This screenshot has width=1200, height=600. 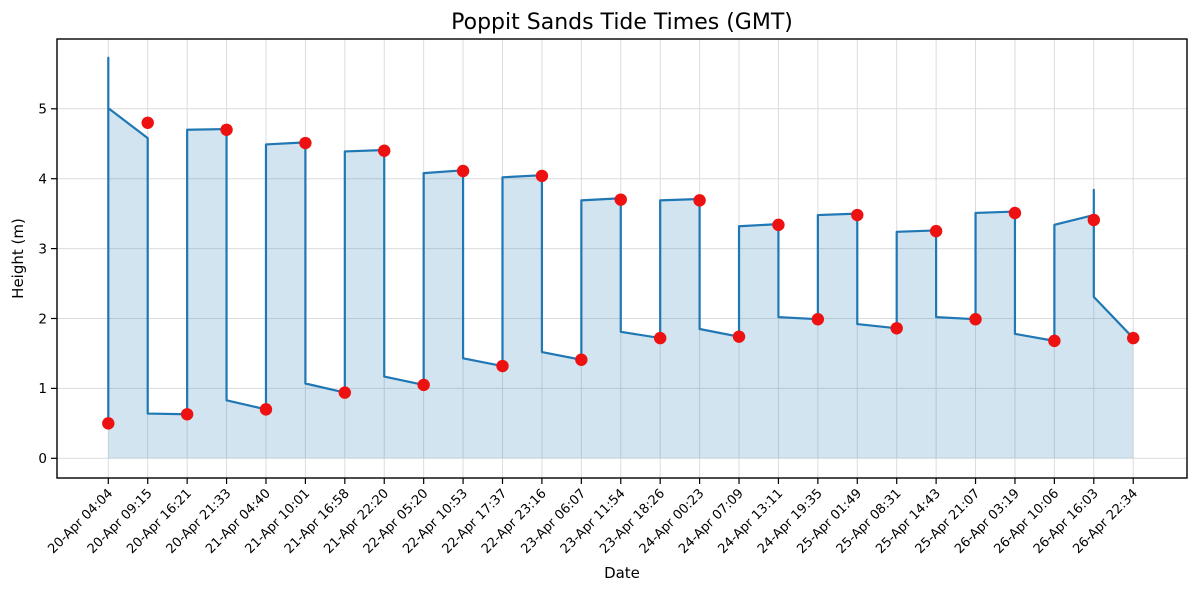 What do you see at coordinates (622, 573) in the screenshot?
I see `x-axis-label: Date` at bounding box center [622, 573].